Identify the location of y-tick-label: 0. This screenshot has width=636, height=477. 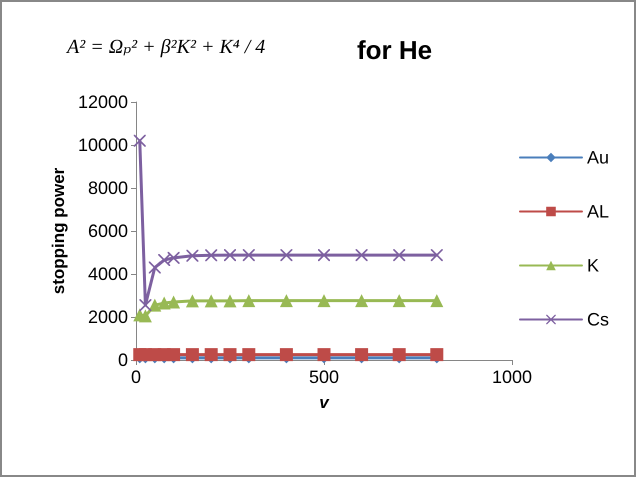
(123, 360).